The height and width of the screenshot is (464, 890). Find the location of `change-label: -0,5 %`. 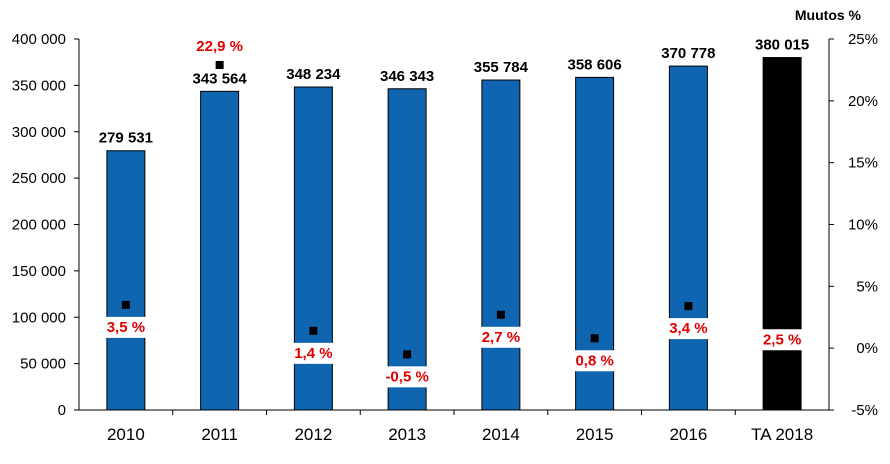

change-label: -0,5 % is located at coordinates (406, 376).